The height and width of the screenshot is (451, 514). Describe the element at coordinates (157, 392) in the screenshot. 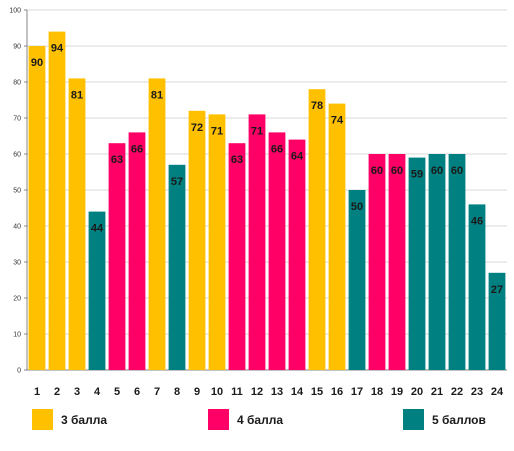

I see `x-tick-label: 7` at that location.